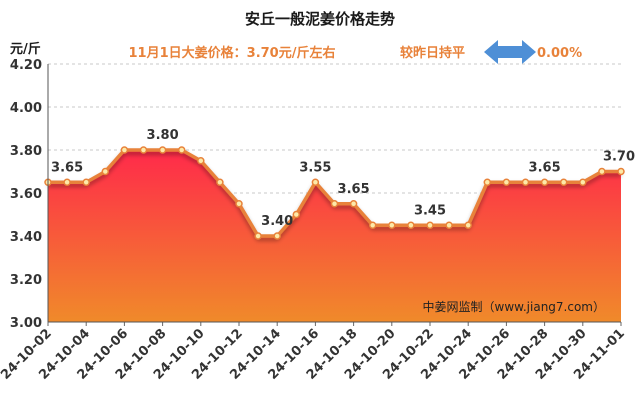  I want to click on data-label: 3.40, so click(277, 221).